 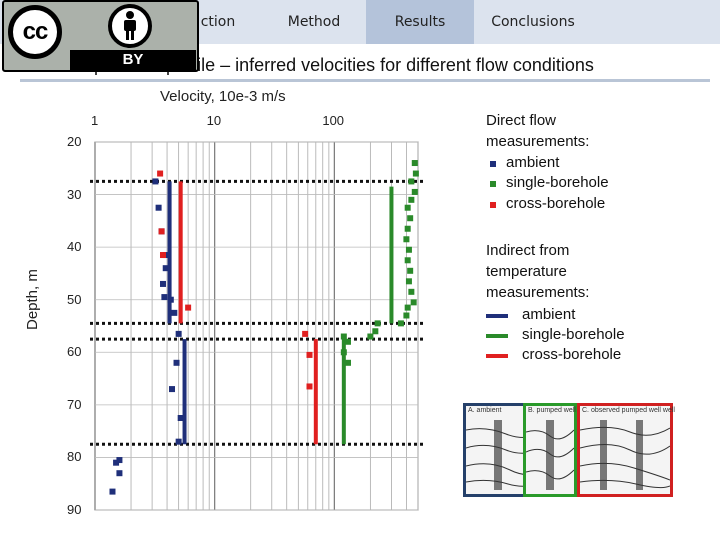 What do you see at coordinates (538, 292) in the screenshot?
I see `legend-indirect-title-line3: measurements:` at bounding box center [538, 292].